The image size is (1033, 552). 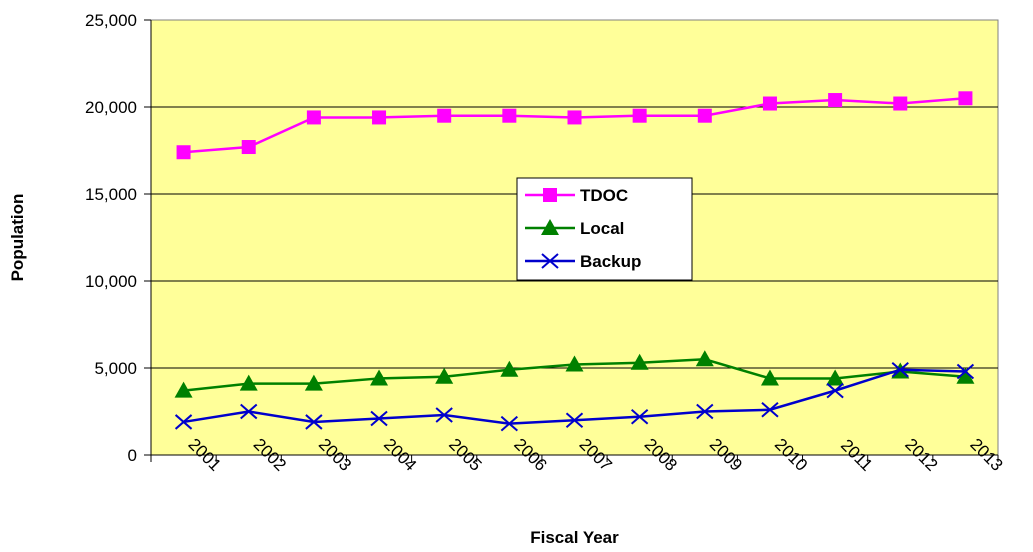 What do you see at coordinates (574, 537) in the screenshot?
I see `x-axis-title: Fiscal Year` at bounding box center [574, 537].